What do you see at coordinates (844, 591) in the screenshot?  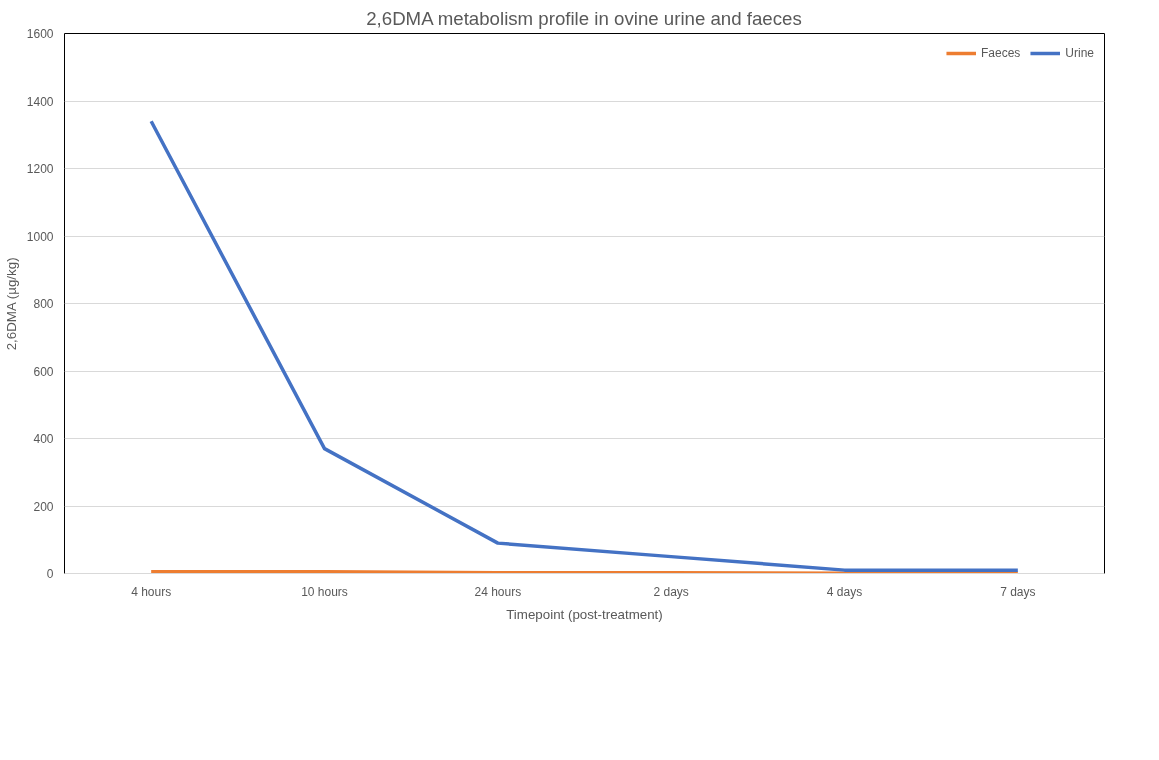 I see `x-tick-label: 4 days` at bounding box center [844, 591].